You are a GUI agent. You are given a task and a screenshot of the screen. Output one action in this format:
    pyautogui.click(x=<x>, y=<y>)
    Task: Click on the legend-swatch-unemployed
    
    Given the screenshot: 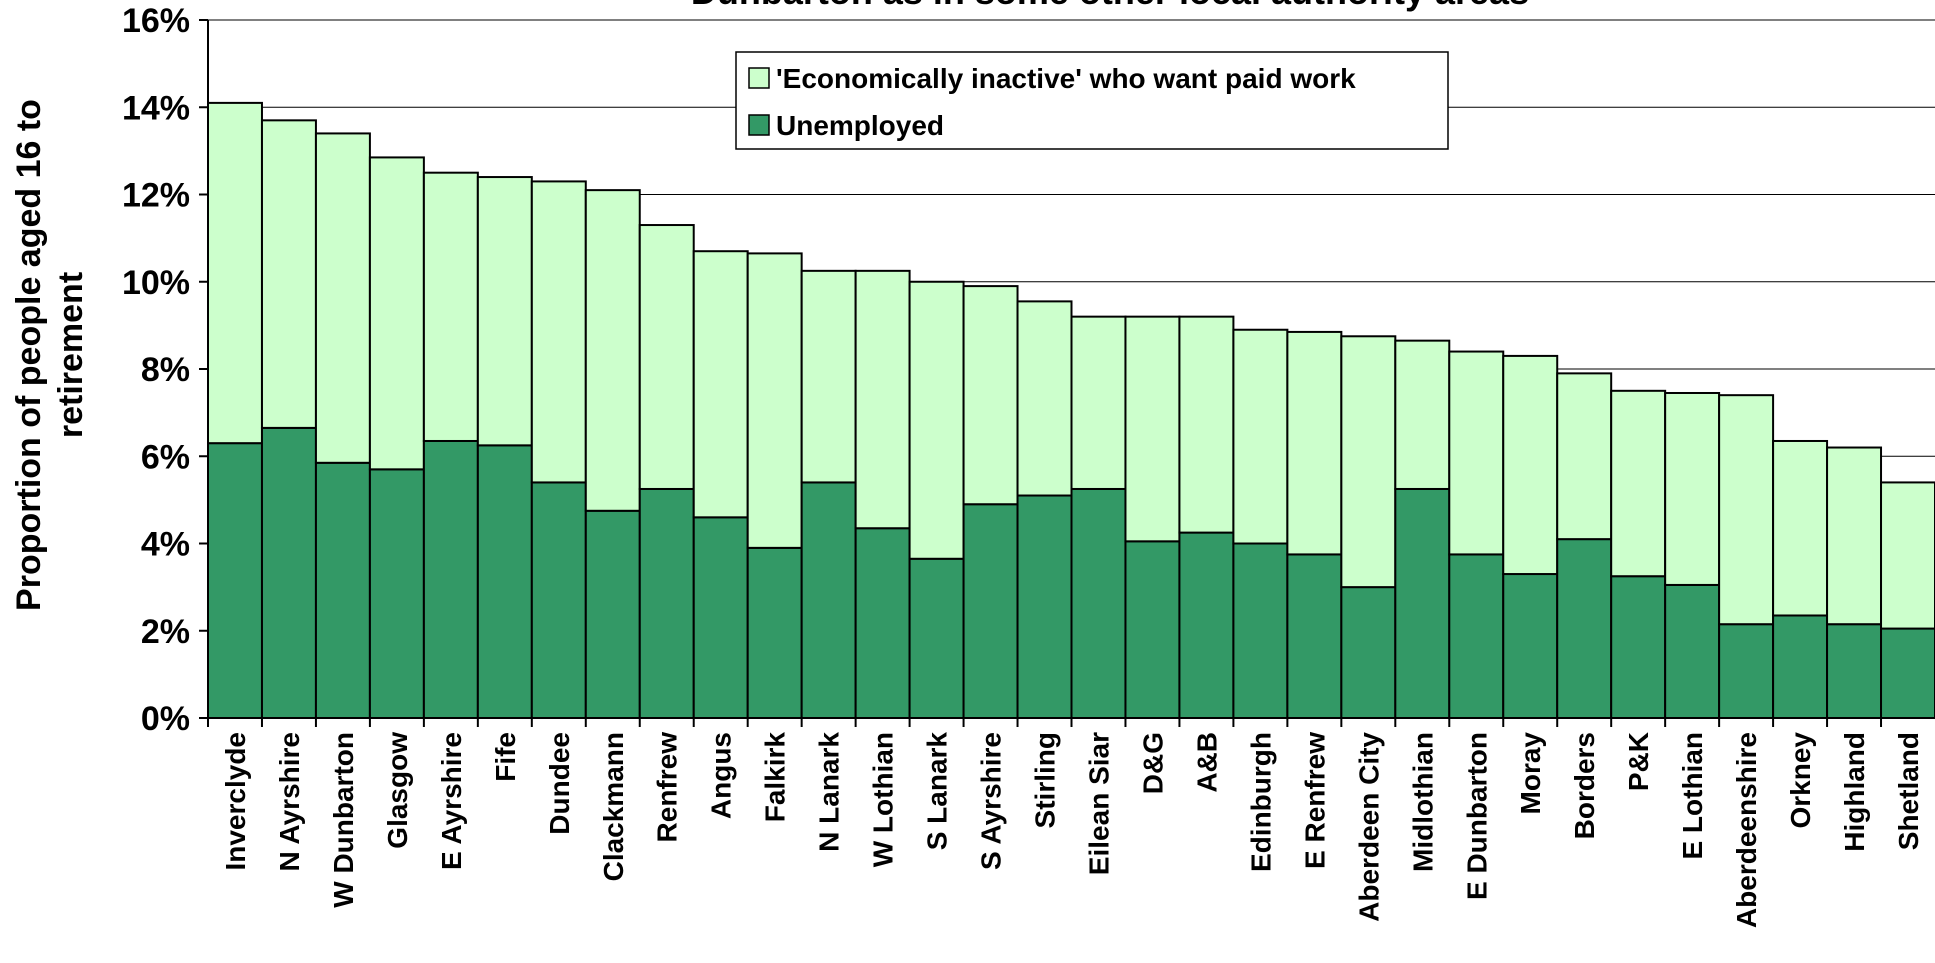 What is the action you would take?
    pyautogui.click(x=759, y=125)
    